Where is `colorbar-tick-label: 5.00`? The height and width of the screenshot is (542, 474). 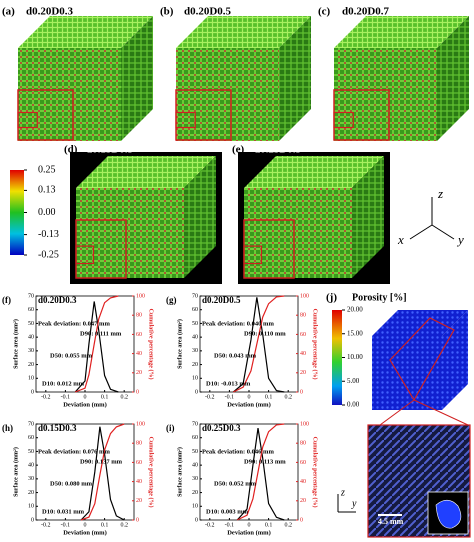
colorbar-tick-label: 5.00 is located at coordinates (353, 381).